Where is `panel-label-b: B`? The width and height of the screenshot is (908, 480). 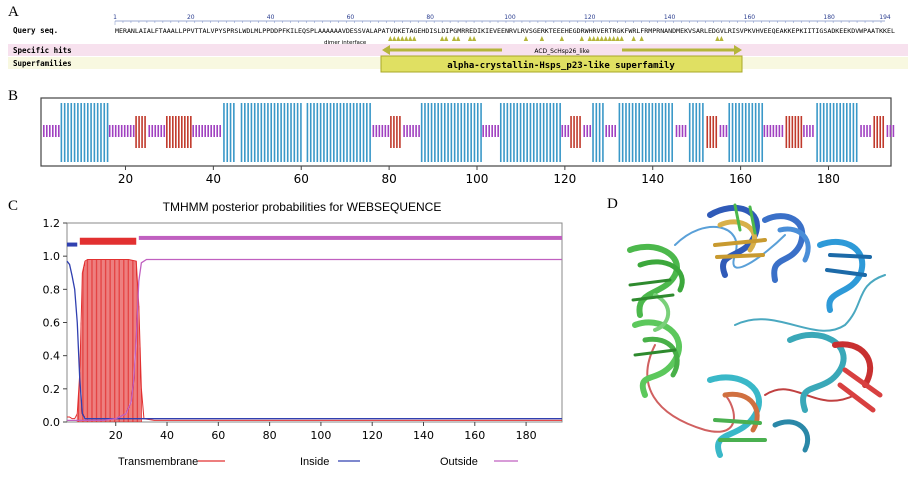 panel-label-b: B is located at coordinates (13, 96).